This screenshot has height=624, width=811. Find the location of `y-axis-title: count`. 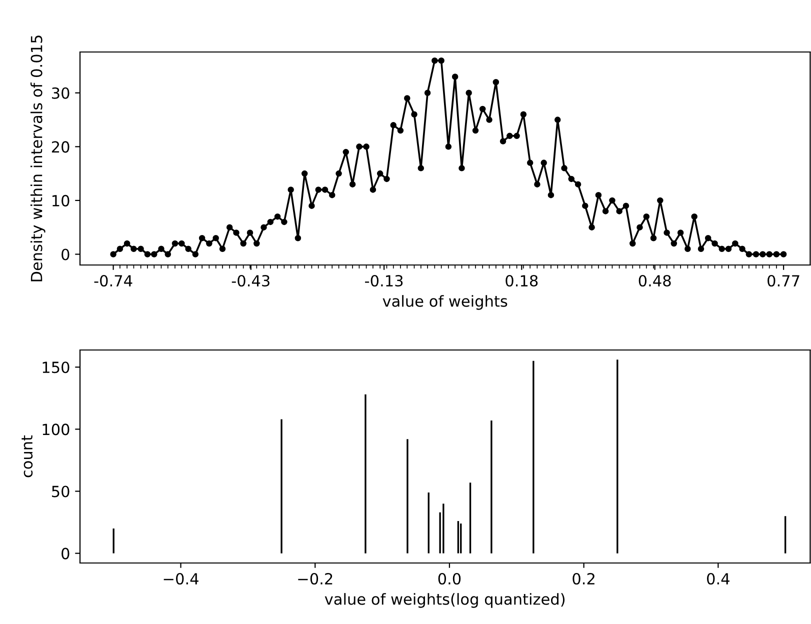

y-axis-title: count is located at coordinates (27, 456).